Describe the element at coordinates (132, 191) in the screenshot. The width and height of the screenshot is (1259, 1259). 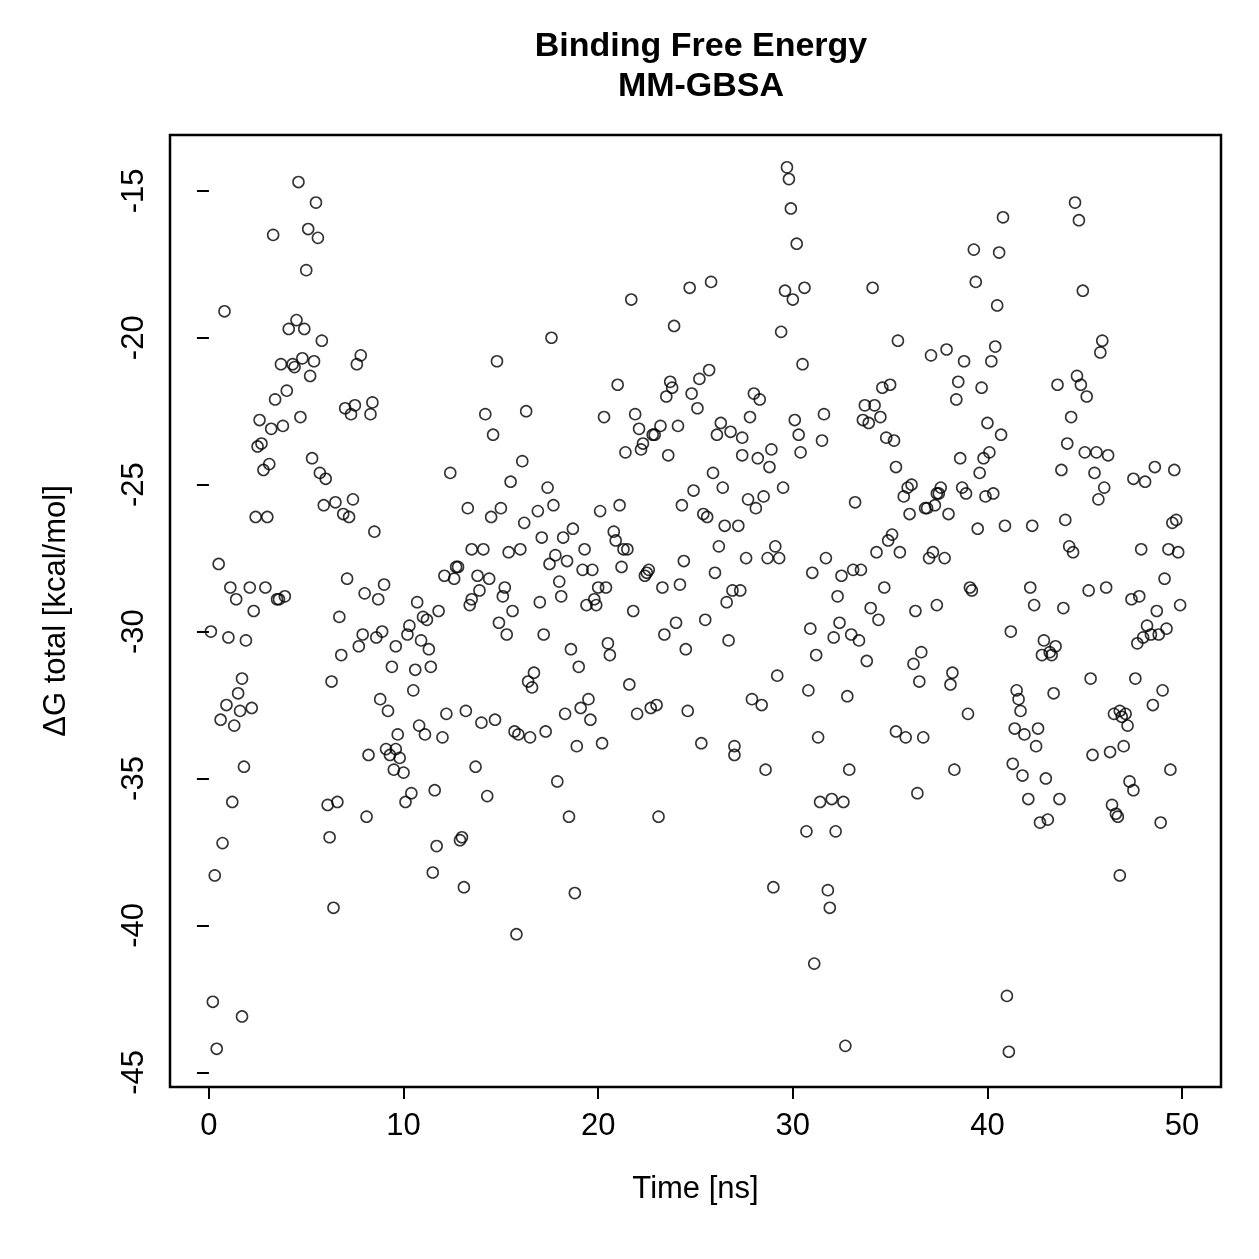
I see `y-tick-label: -15` at that location.